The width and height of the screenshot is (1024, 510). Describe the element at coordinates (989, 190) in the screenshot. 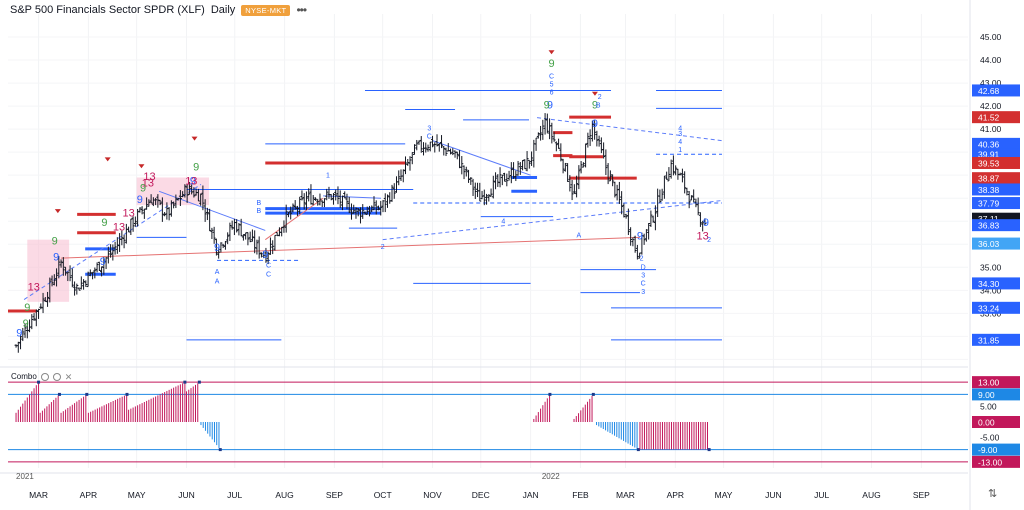

I see `price-badge-label: 38.38` at that location.